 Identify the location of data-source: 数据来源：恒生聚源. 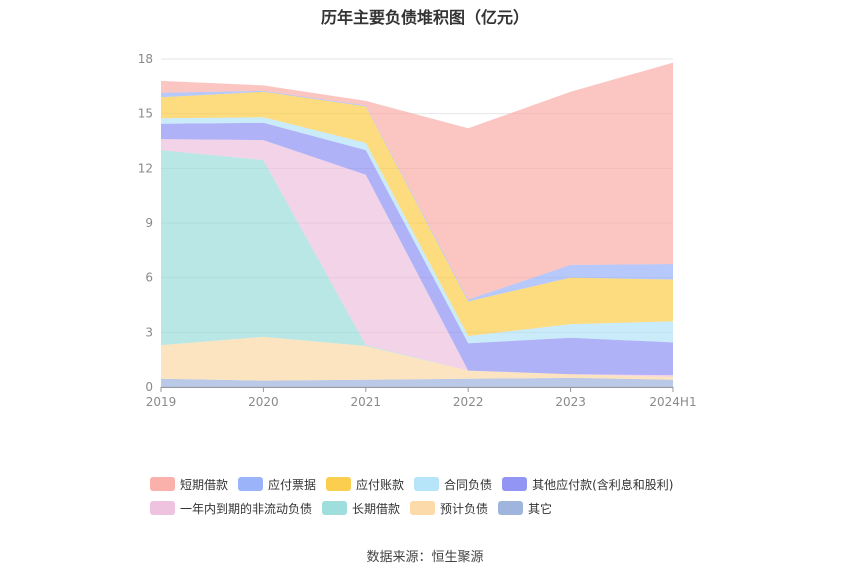
(425, 557).